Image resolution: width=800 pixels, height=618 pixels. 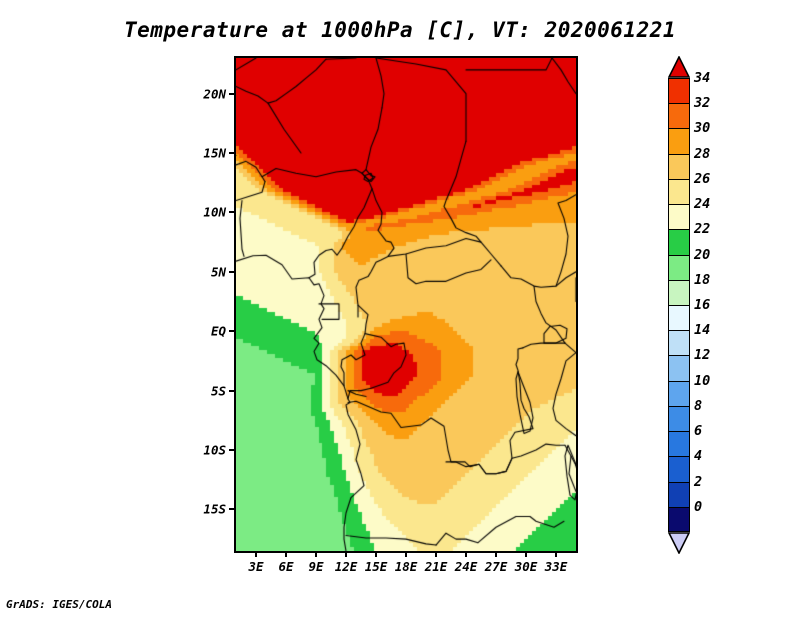 I want to click on y-tick-label: 10S, so click(x=214, y=450).